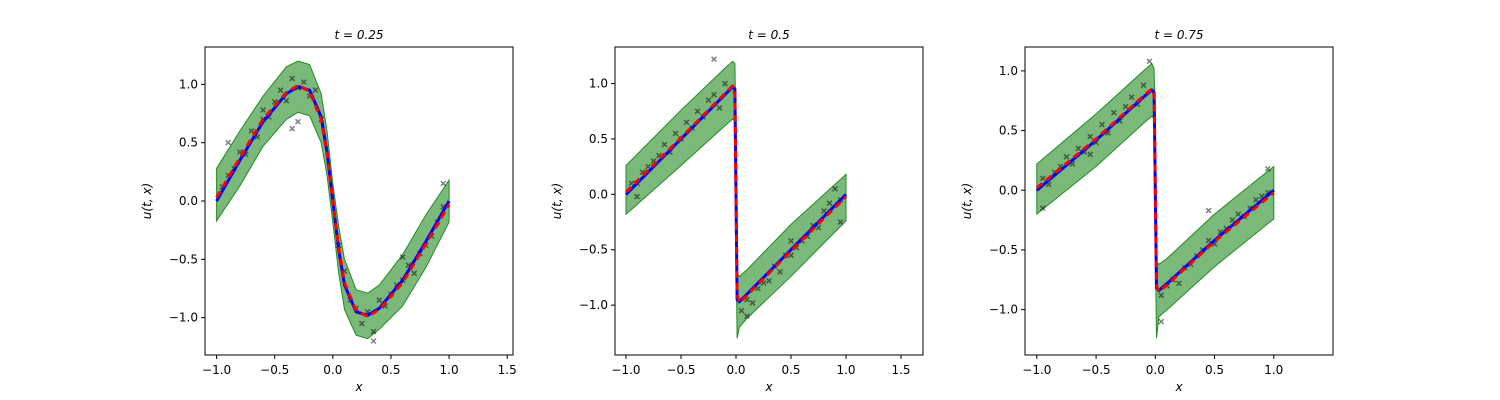  What do you see at coordinates (1178, 35) in the screenshot?
I see `subplot-title: t = 0.75` at bounding box center [1178, 35].